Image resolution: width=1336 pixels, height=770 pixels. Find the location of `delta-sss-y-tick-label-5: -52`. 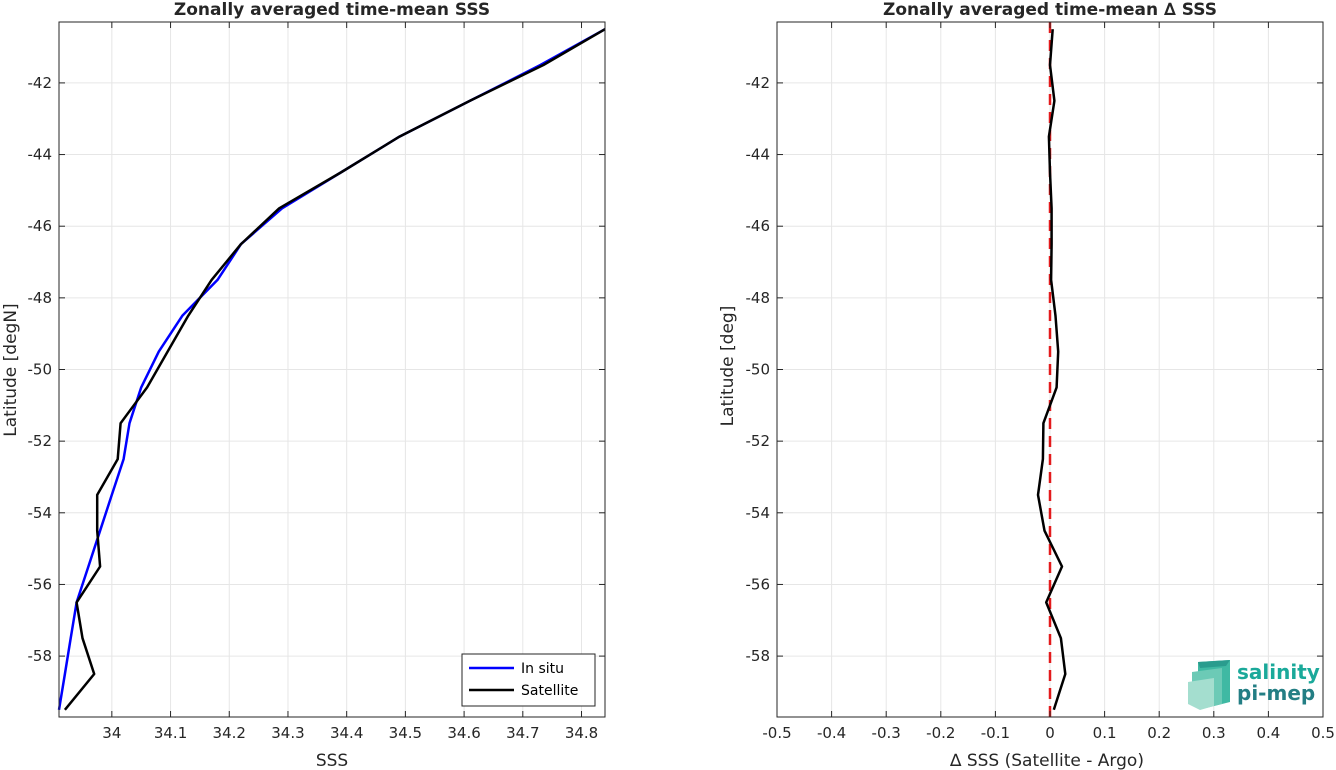

delta-sss-y-tick-label-5: -52 is located at coordinates (758, 441).